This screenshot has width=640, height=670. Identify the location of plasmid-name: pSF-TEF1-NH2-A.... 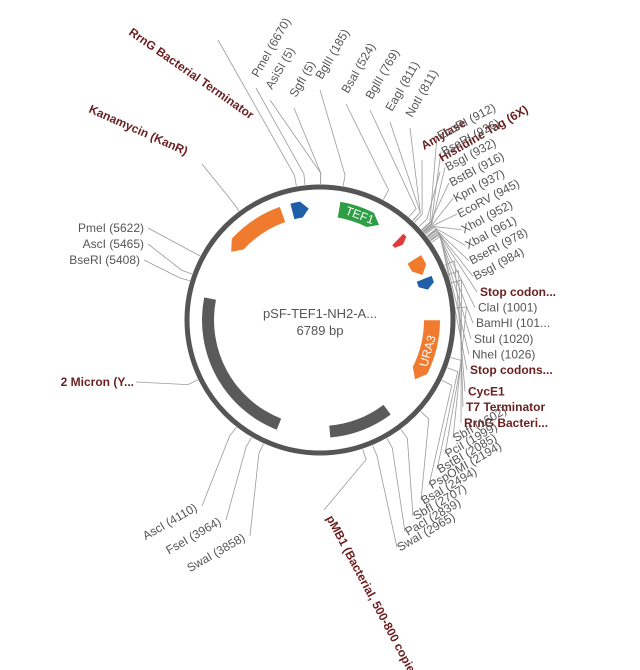
(320, 313).